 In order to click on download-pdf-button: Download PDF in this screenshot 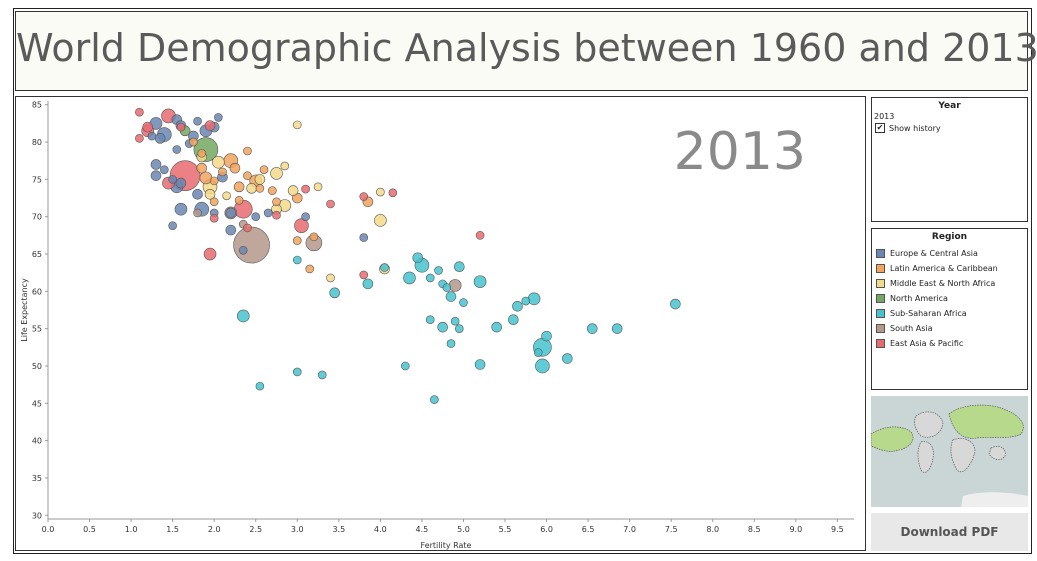, I will do `click(949, 532)`.